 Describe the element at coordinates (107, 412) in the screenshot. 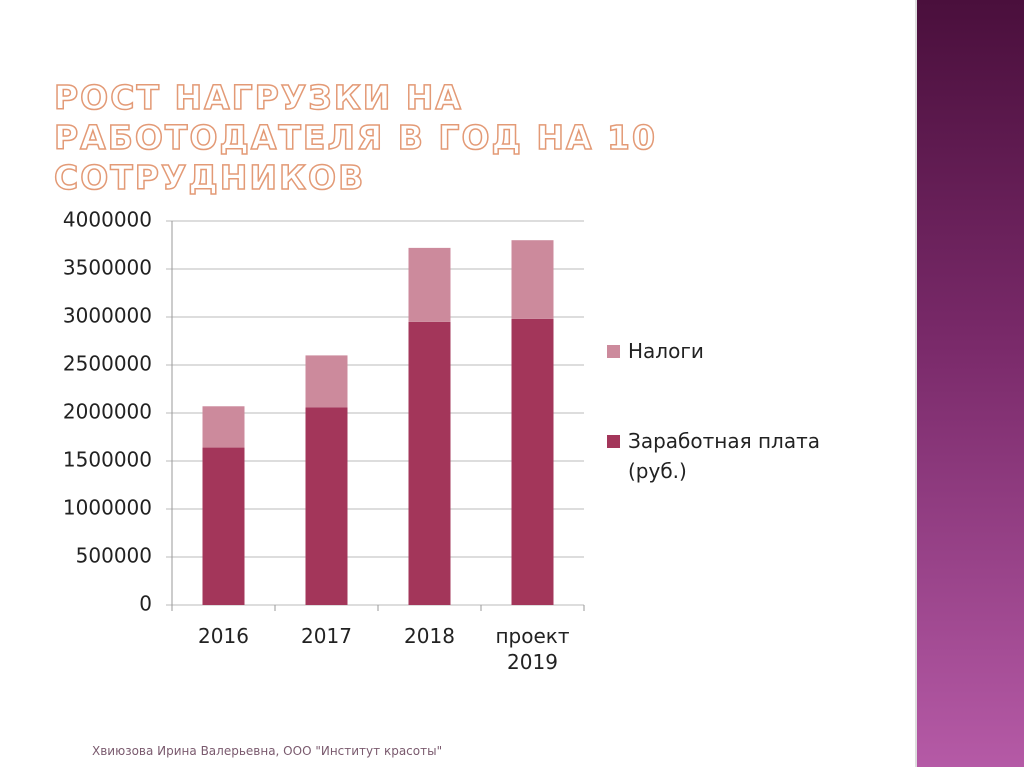

I see `y-tick-label: 2000000` at that location.